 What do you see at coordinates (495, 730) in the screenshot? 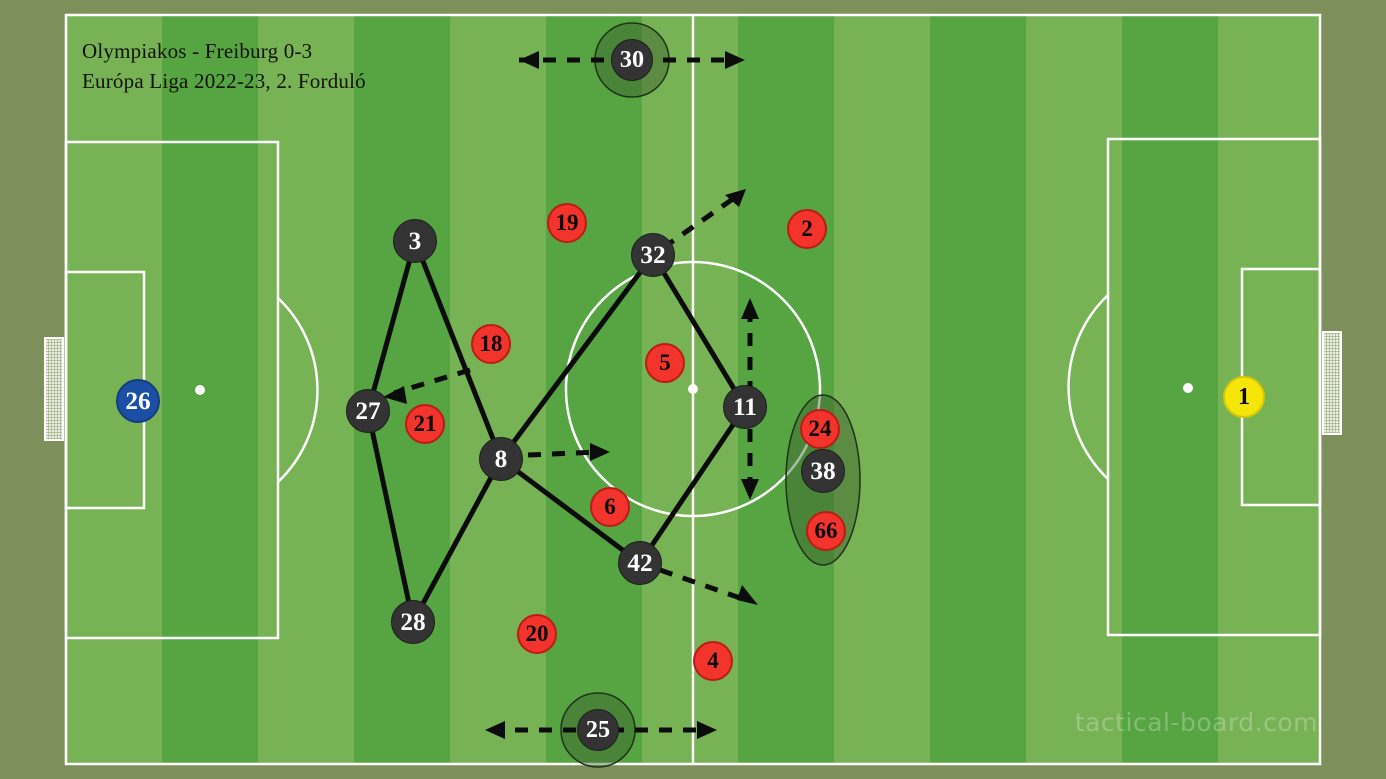
I see `arrowhead-25-left` at bounding box center [495, 730].